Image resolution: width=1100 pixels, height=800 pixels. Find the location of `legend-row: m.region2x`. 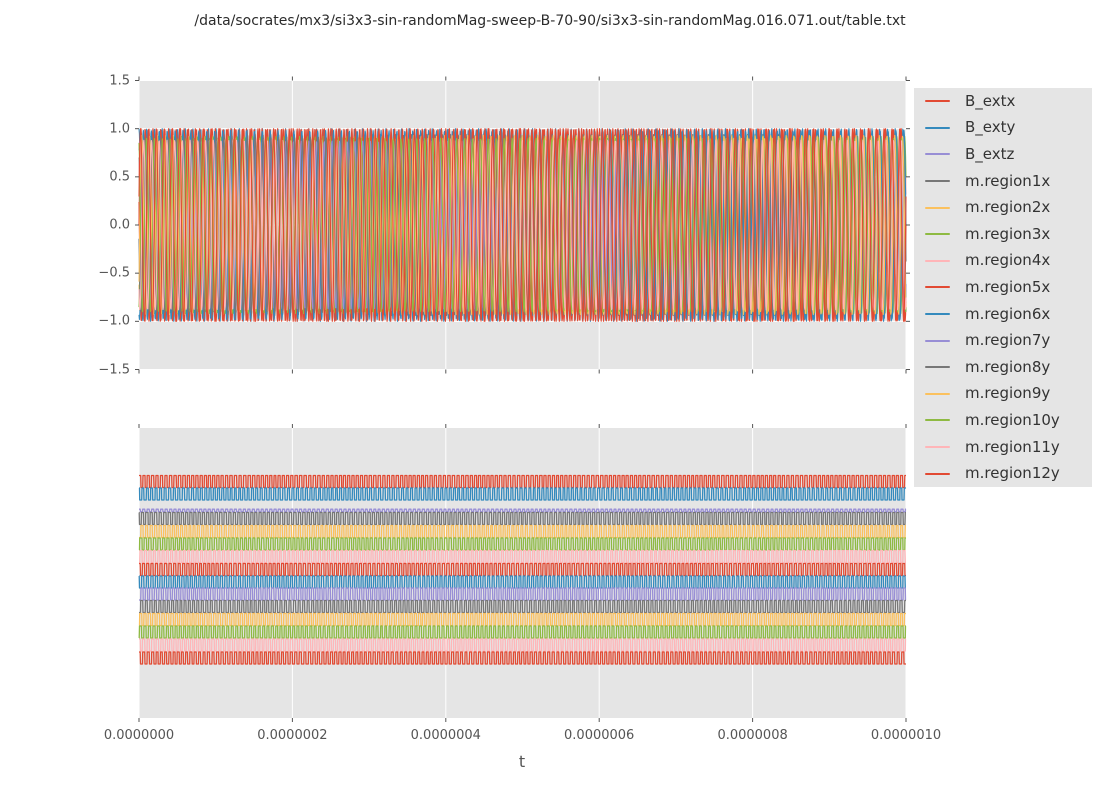

legend-row: m.region2x is located at coordinates (1003, 208).